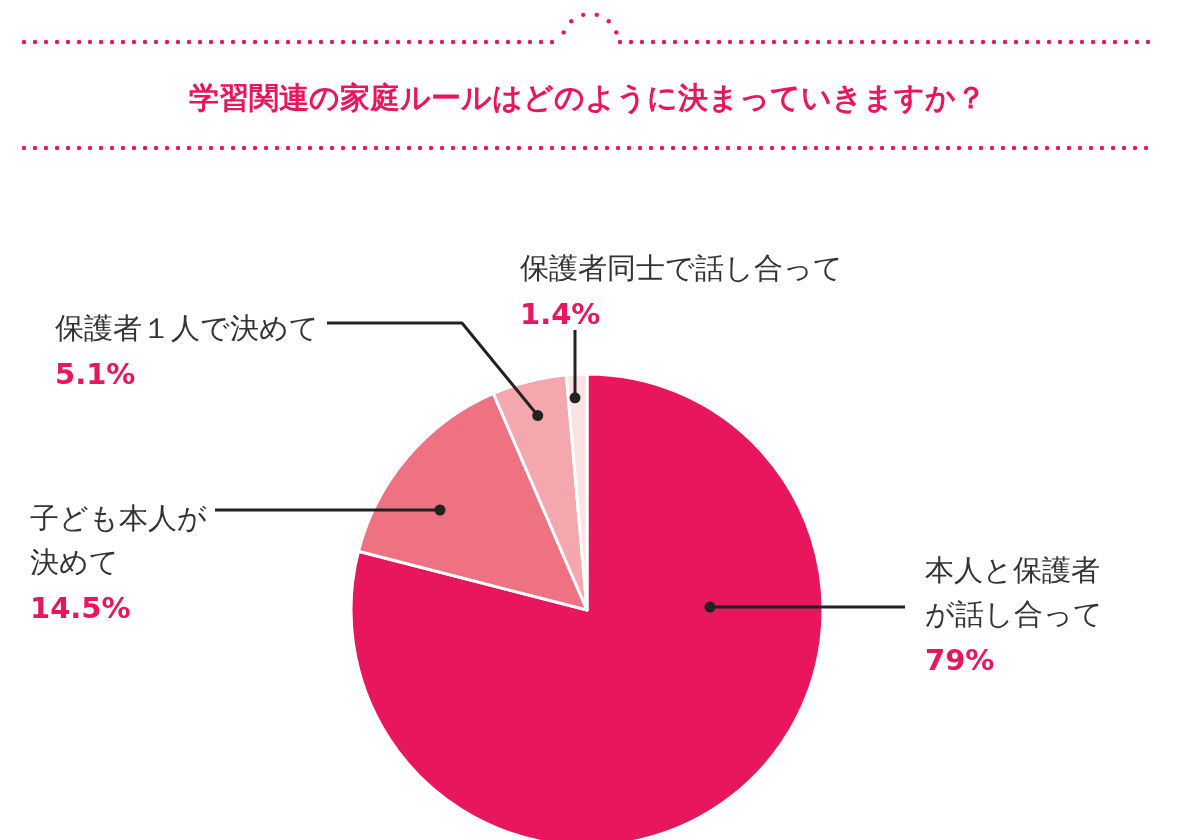  What do you see at coordinates (80, 608) in the screenshot?
I see `data-label: 14.5%` at bounding box center [80, 608].